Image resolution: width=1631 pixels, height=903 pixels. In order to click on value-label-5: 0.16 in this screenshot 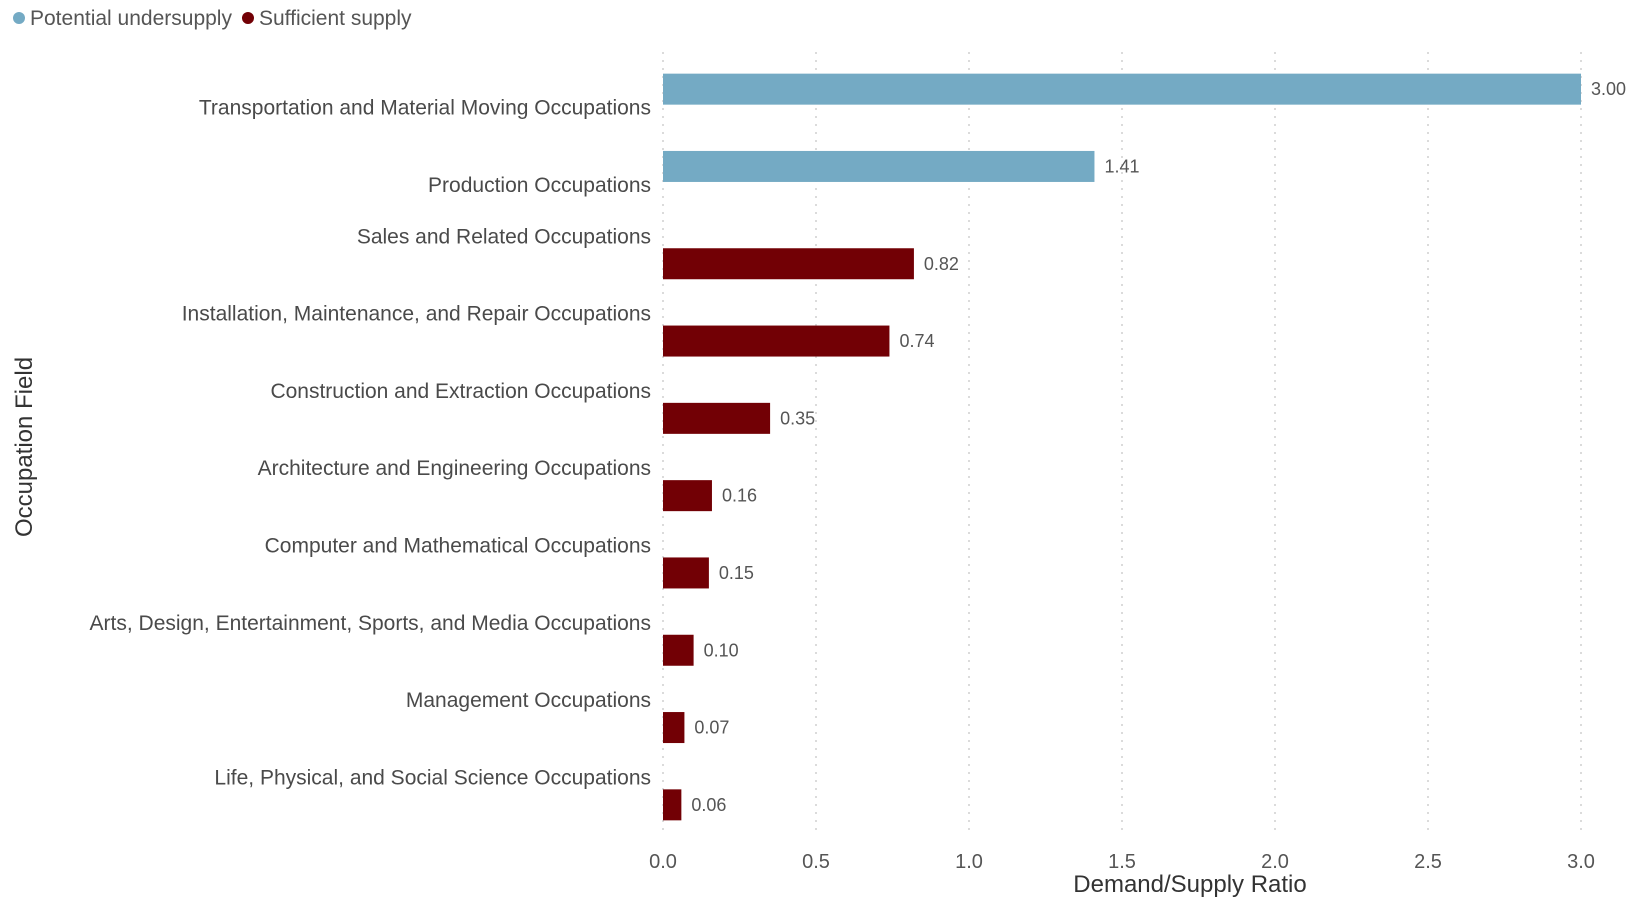, I will do `click(739, 496)`.